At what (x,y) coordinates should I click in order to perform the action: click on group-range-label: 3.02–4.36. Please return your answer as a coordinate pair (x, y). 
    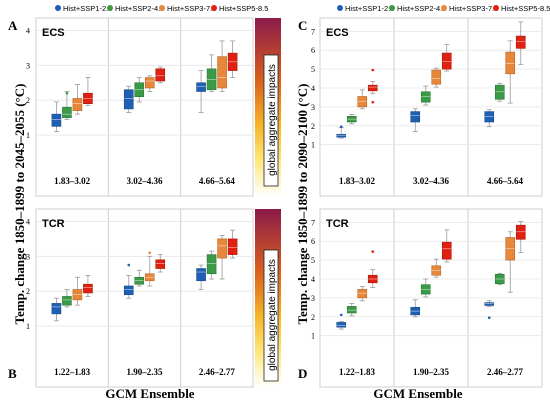
    Looking at the image, I should click on (431, 181).